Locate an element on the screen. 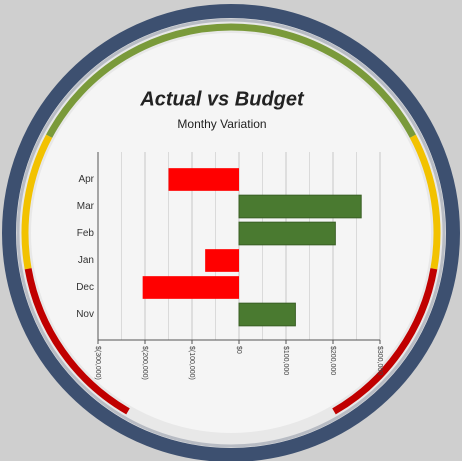 The height and width of the screenshot is (461, 462). y-tick-label: Feb is located at coordinates (86, 233).